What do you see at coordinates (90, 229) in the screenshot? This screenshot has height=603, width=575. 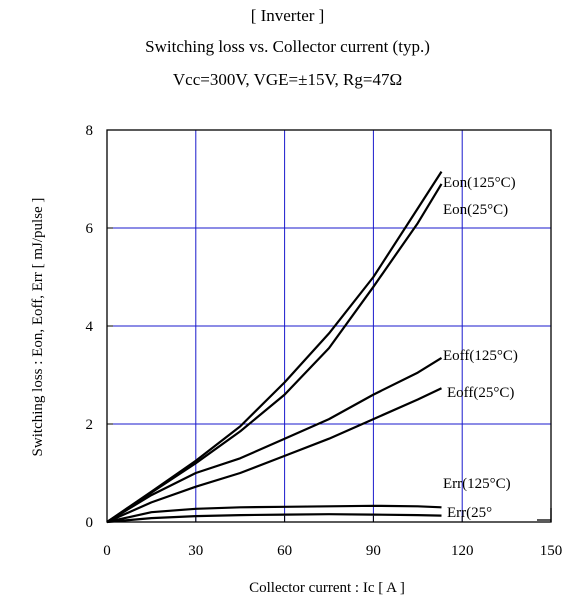 I see `y-tick-label: 6` at bounding box center [90, 229].